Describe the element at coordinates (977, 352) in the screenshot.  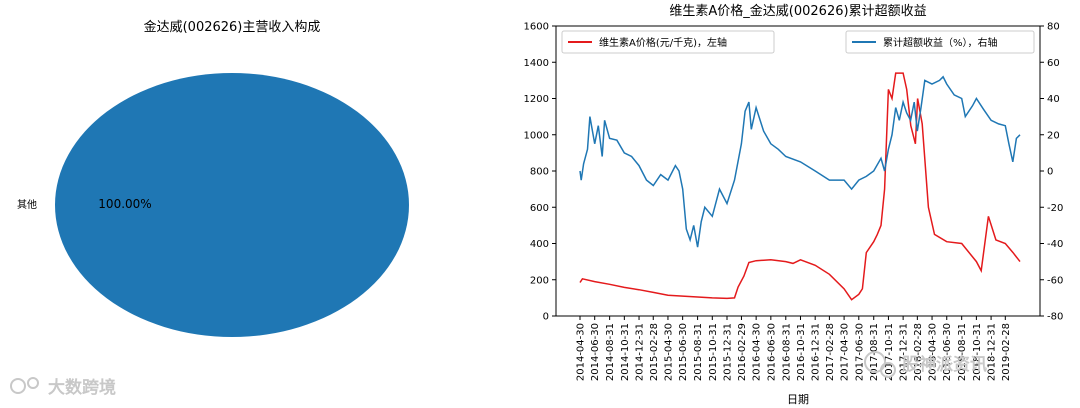
I see `x-tick-label: 2018-10-31` at that location.